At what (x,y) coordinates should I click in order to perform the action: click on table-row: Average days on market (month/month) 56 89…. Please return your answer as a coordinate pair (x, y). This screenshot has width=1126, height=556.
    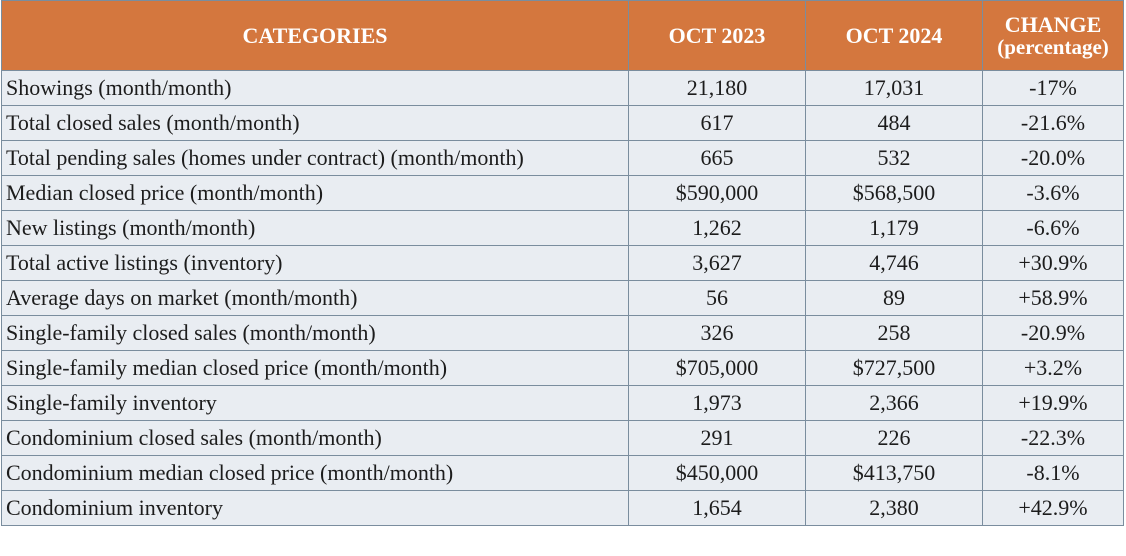
    Looking at the image, I should click on (562, 298).